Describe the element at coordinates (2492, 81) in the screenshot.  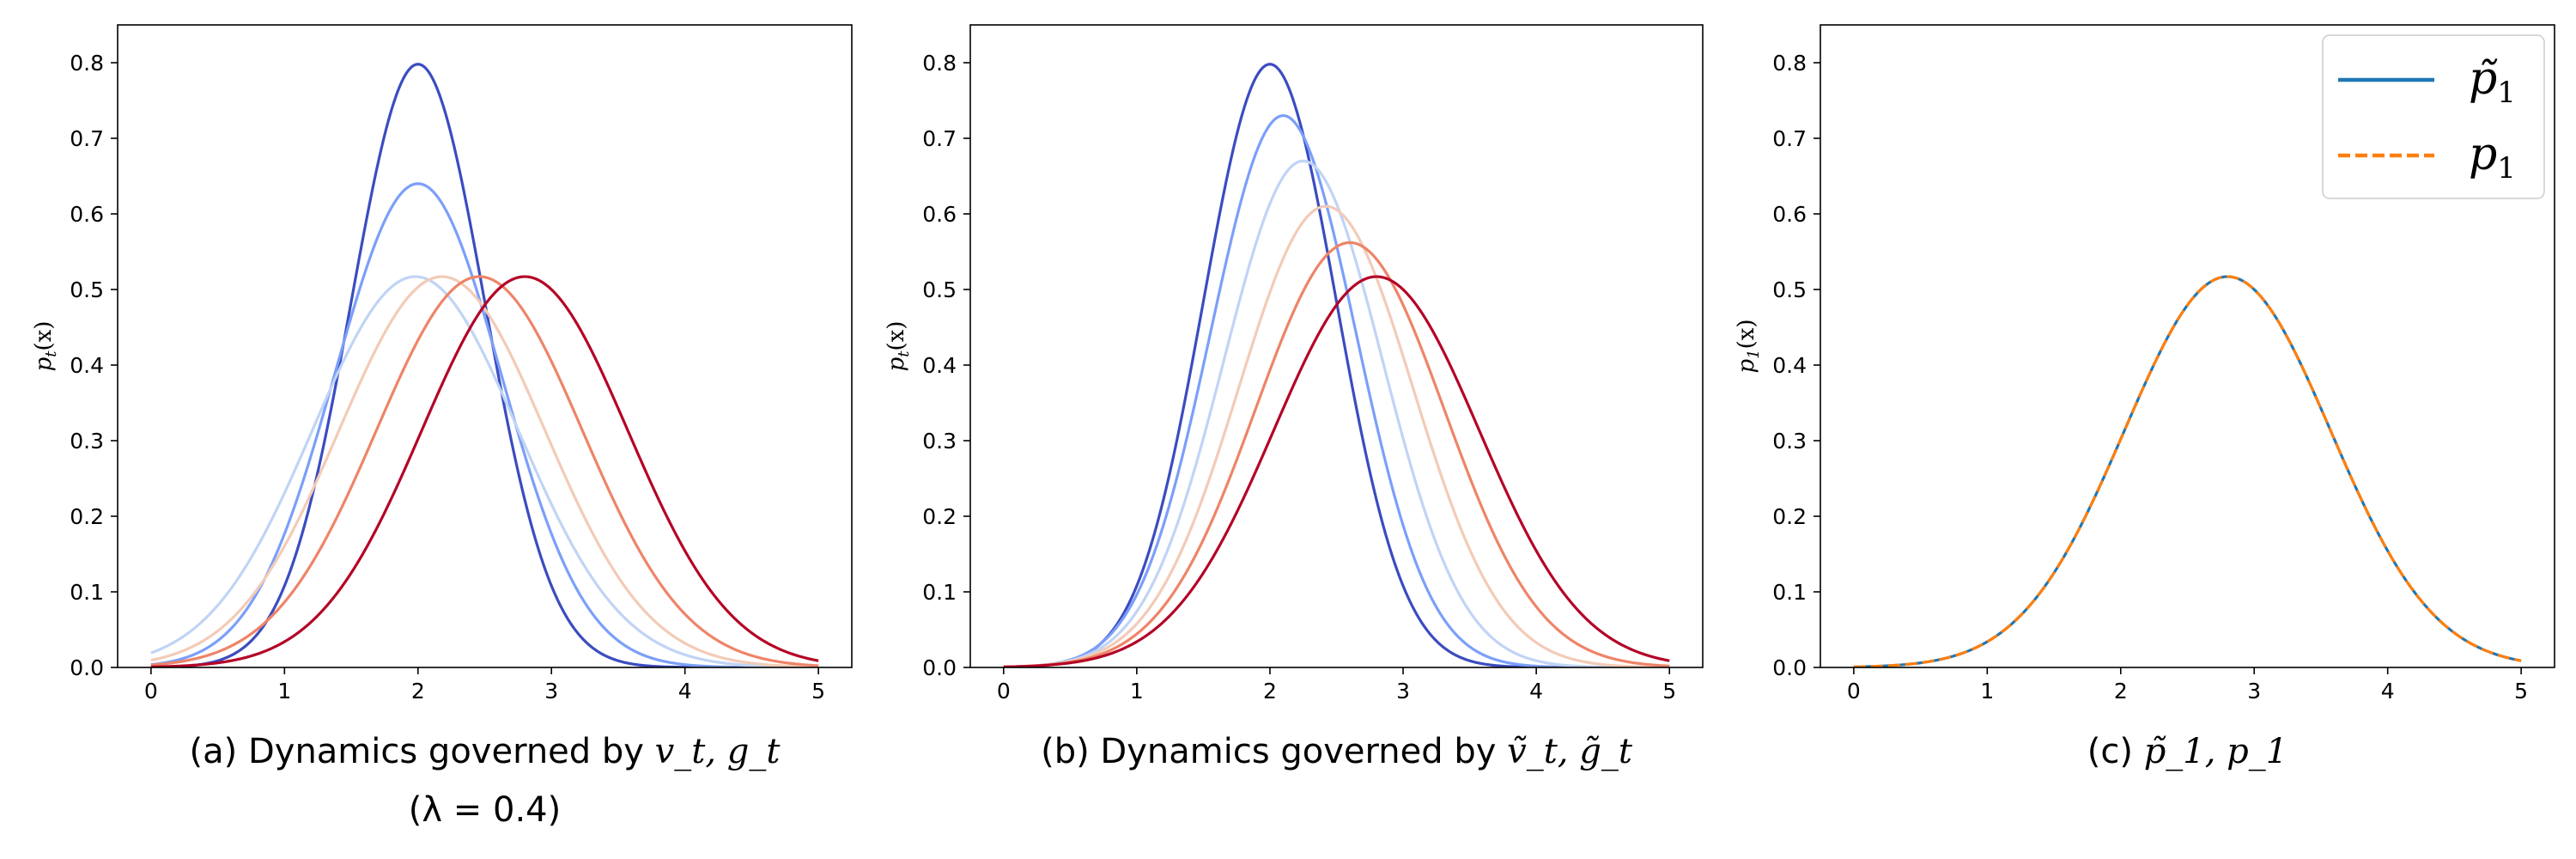
I see `legend-entry: p̃1` at that location.